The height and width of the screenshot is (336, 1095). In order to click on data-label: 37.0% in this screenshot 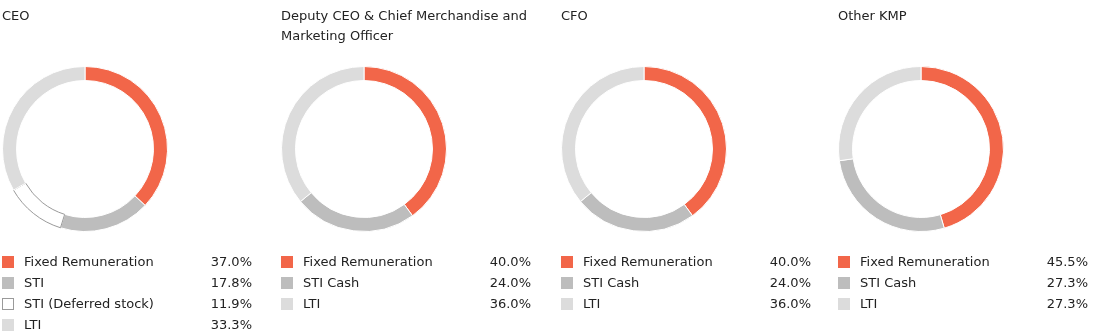, I will do `click(231, 261)`.